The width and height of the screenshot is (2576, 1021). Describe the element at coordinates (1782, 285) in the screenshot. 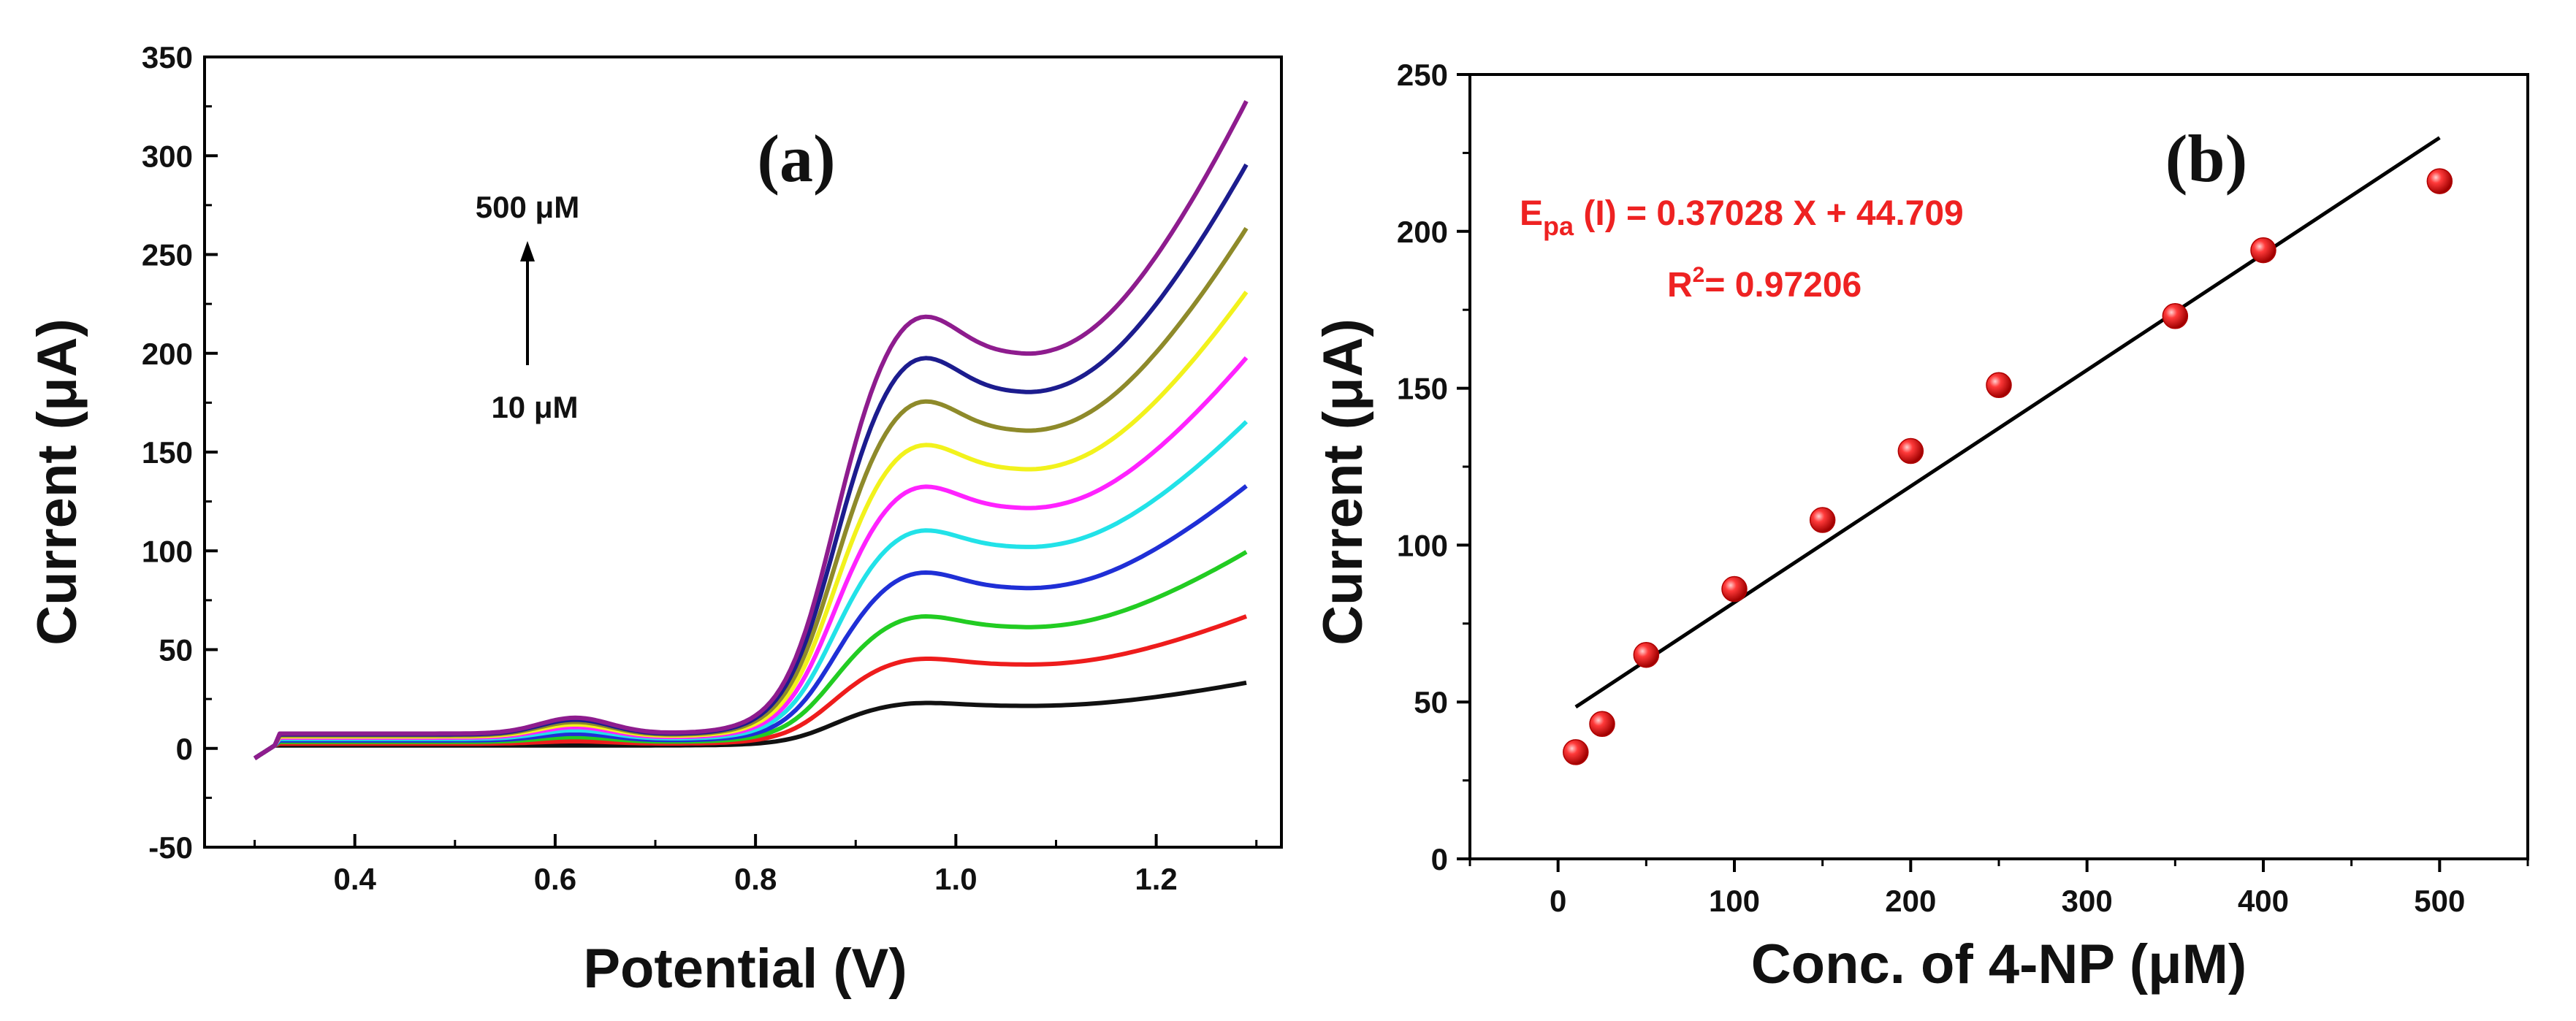

I see `r-squared-rhs: = 0.97206` at that location.